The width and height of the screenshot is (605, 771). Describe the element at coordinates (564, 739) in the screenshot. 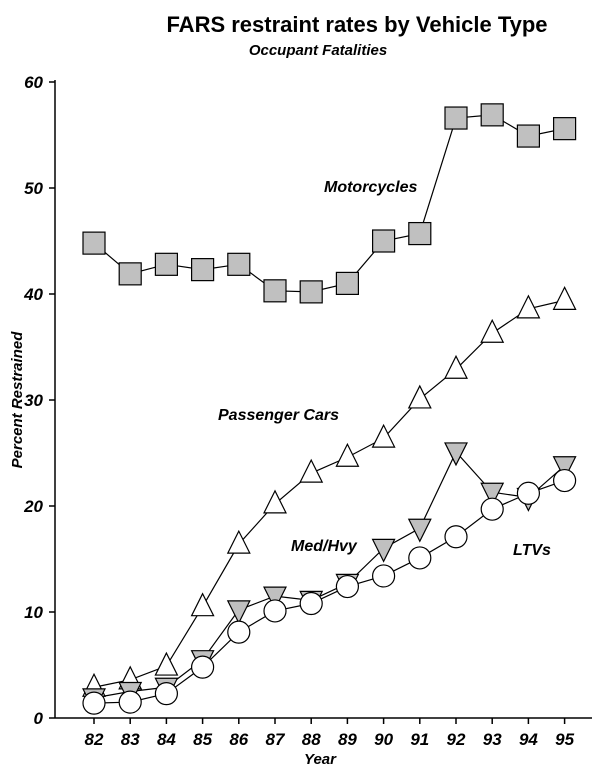

I see `x-tick-label: 95` at that location.